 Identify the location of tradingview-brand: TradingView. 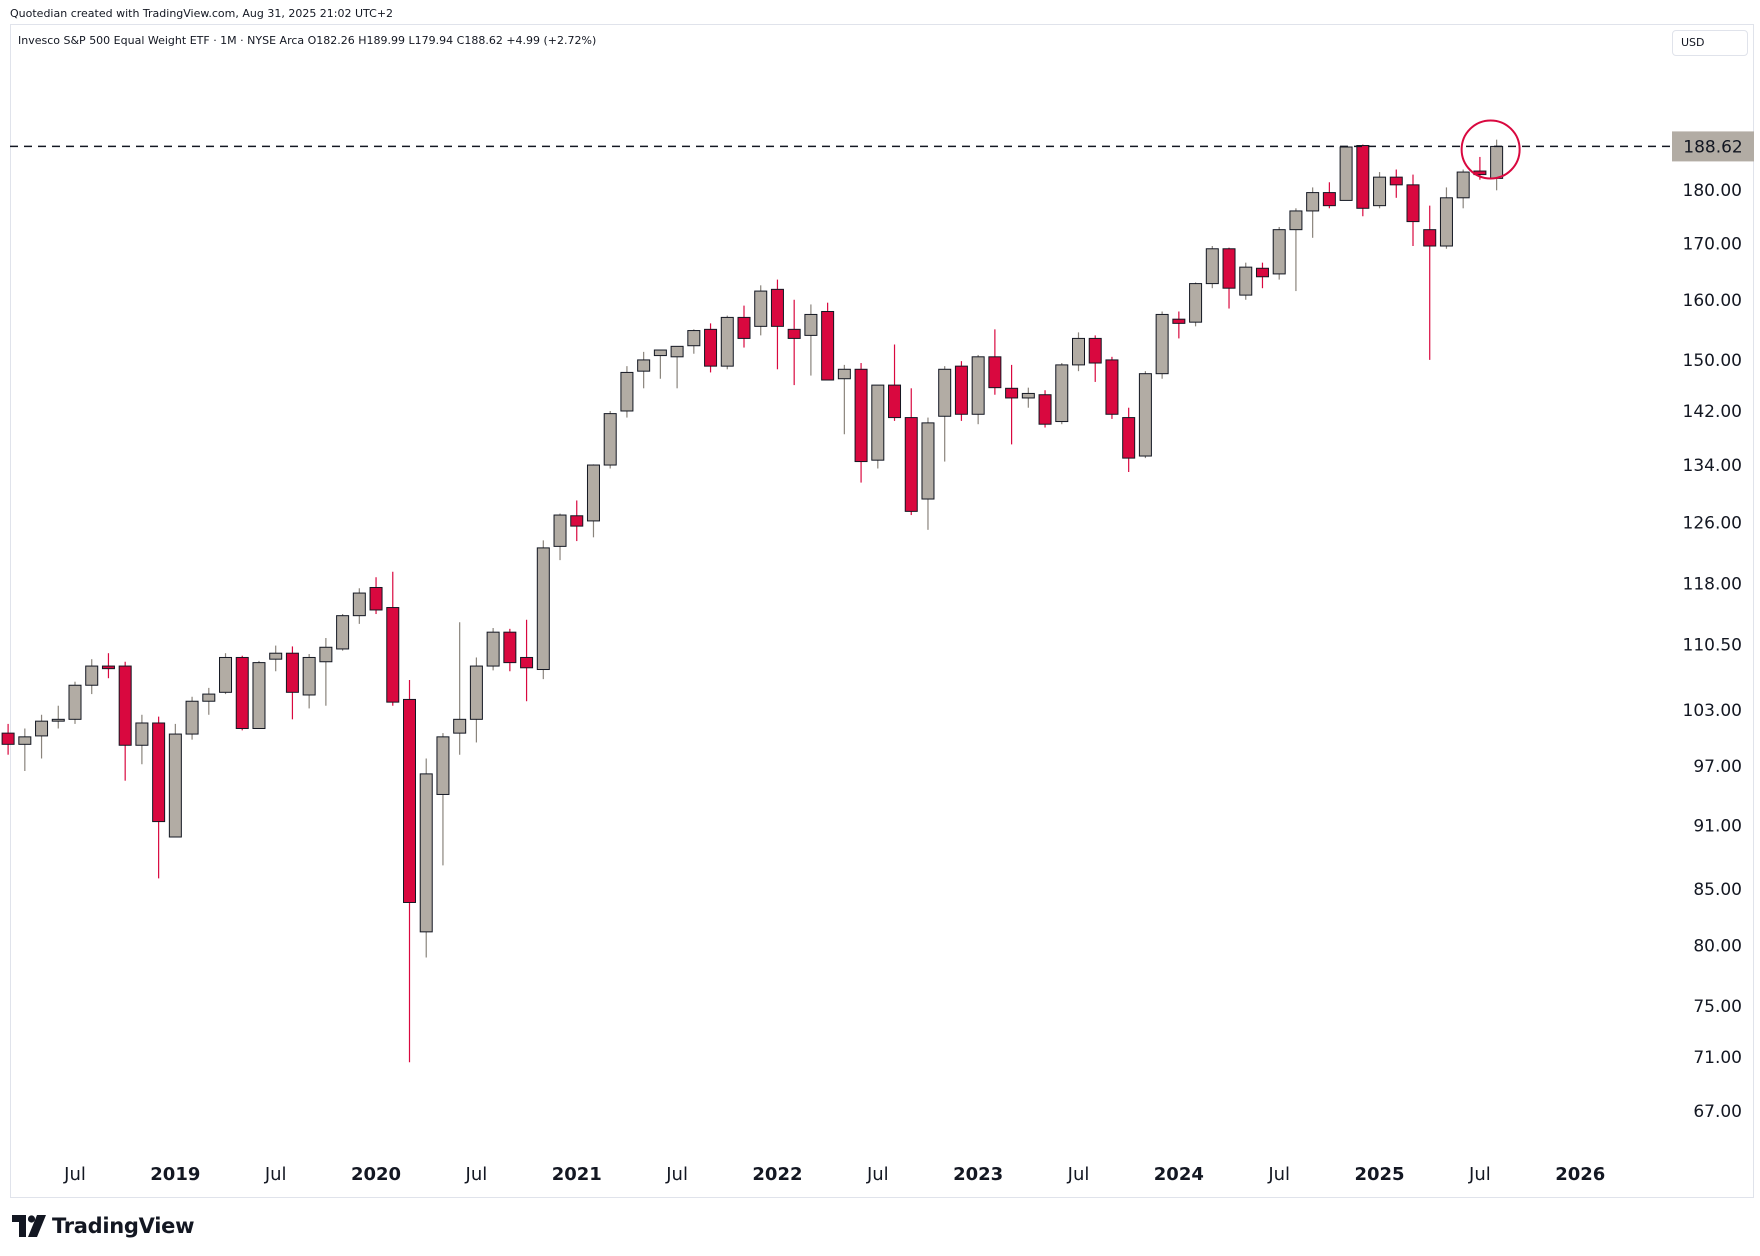
(103, 1226).